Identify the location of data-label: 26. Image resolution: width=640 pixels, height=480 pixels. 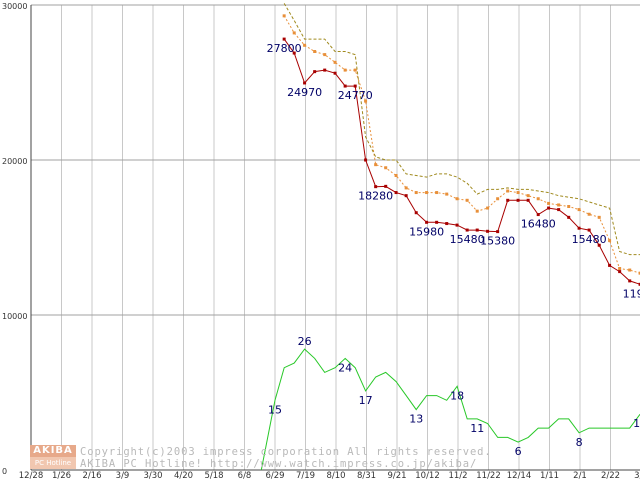
(305, 341).